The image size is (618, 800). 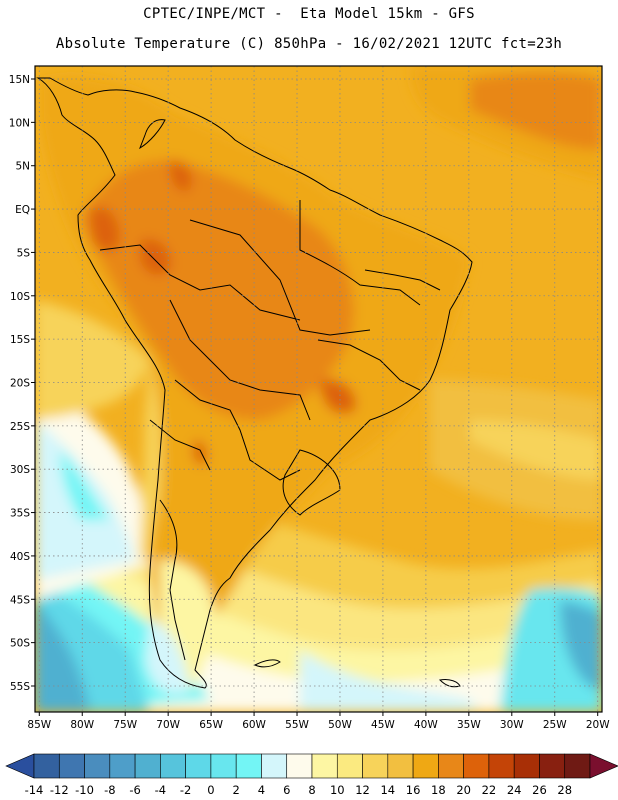 What do you see at coordinates (286, 790) in the screenshot?
I see `colorbar-label: 6` at bounding box center [286, 790].